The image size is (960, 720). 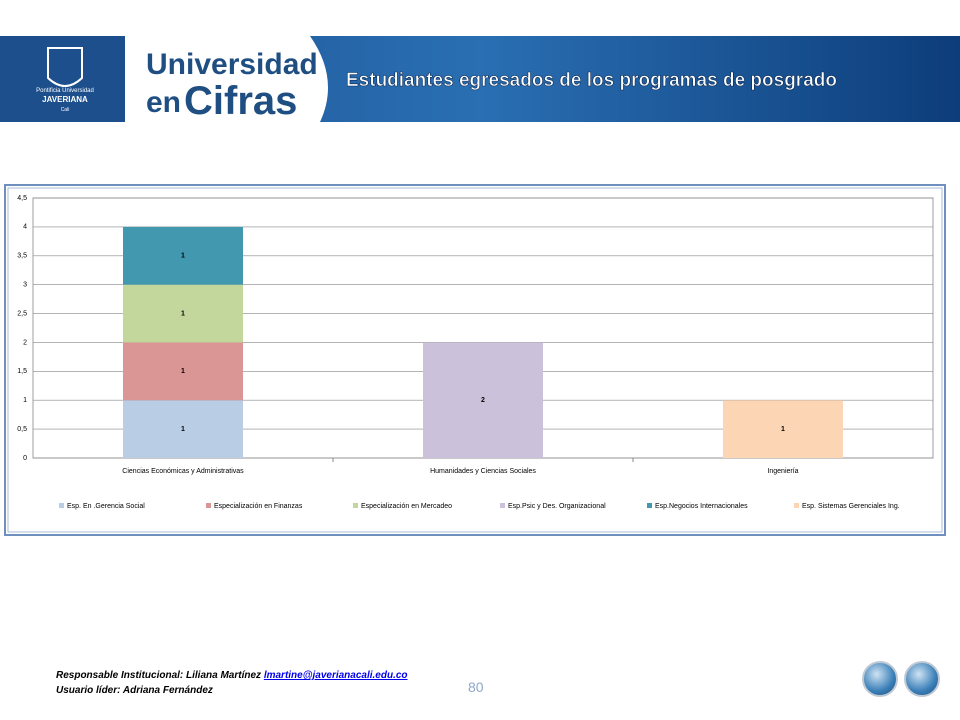 What do you see at coordinates (240, 100) in the screenshot?
I see `brand-text: Cifras` at bounding box center [240, 100].